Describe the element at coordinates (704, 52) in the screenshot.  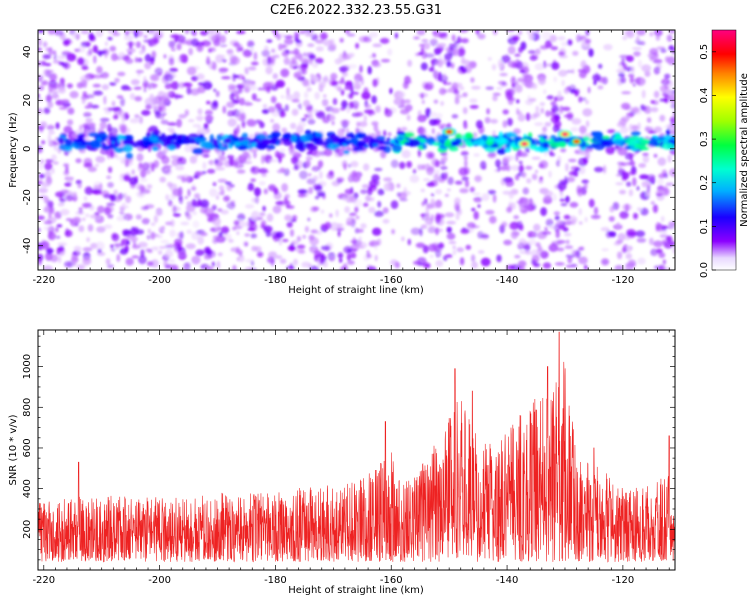
I see `colorbar-tick-label: 0.5` at that location.